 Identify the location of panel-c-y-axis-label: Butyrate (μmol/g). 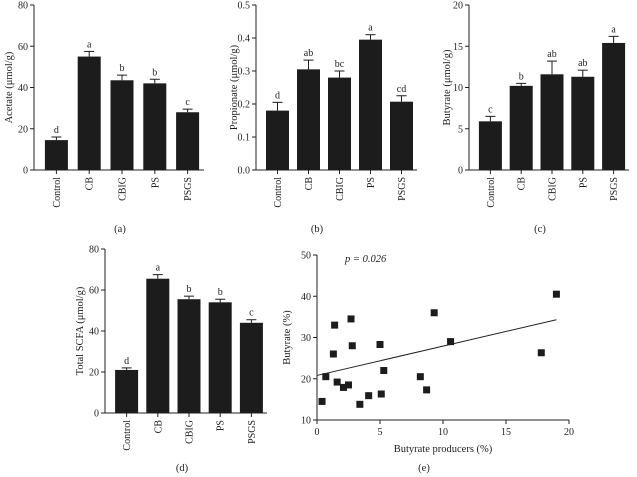
(447, 87).